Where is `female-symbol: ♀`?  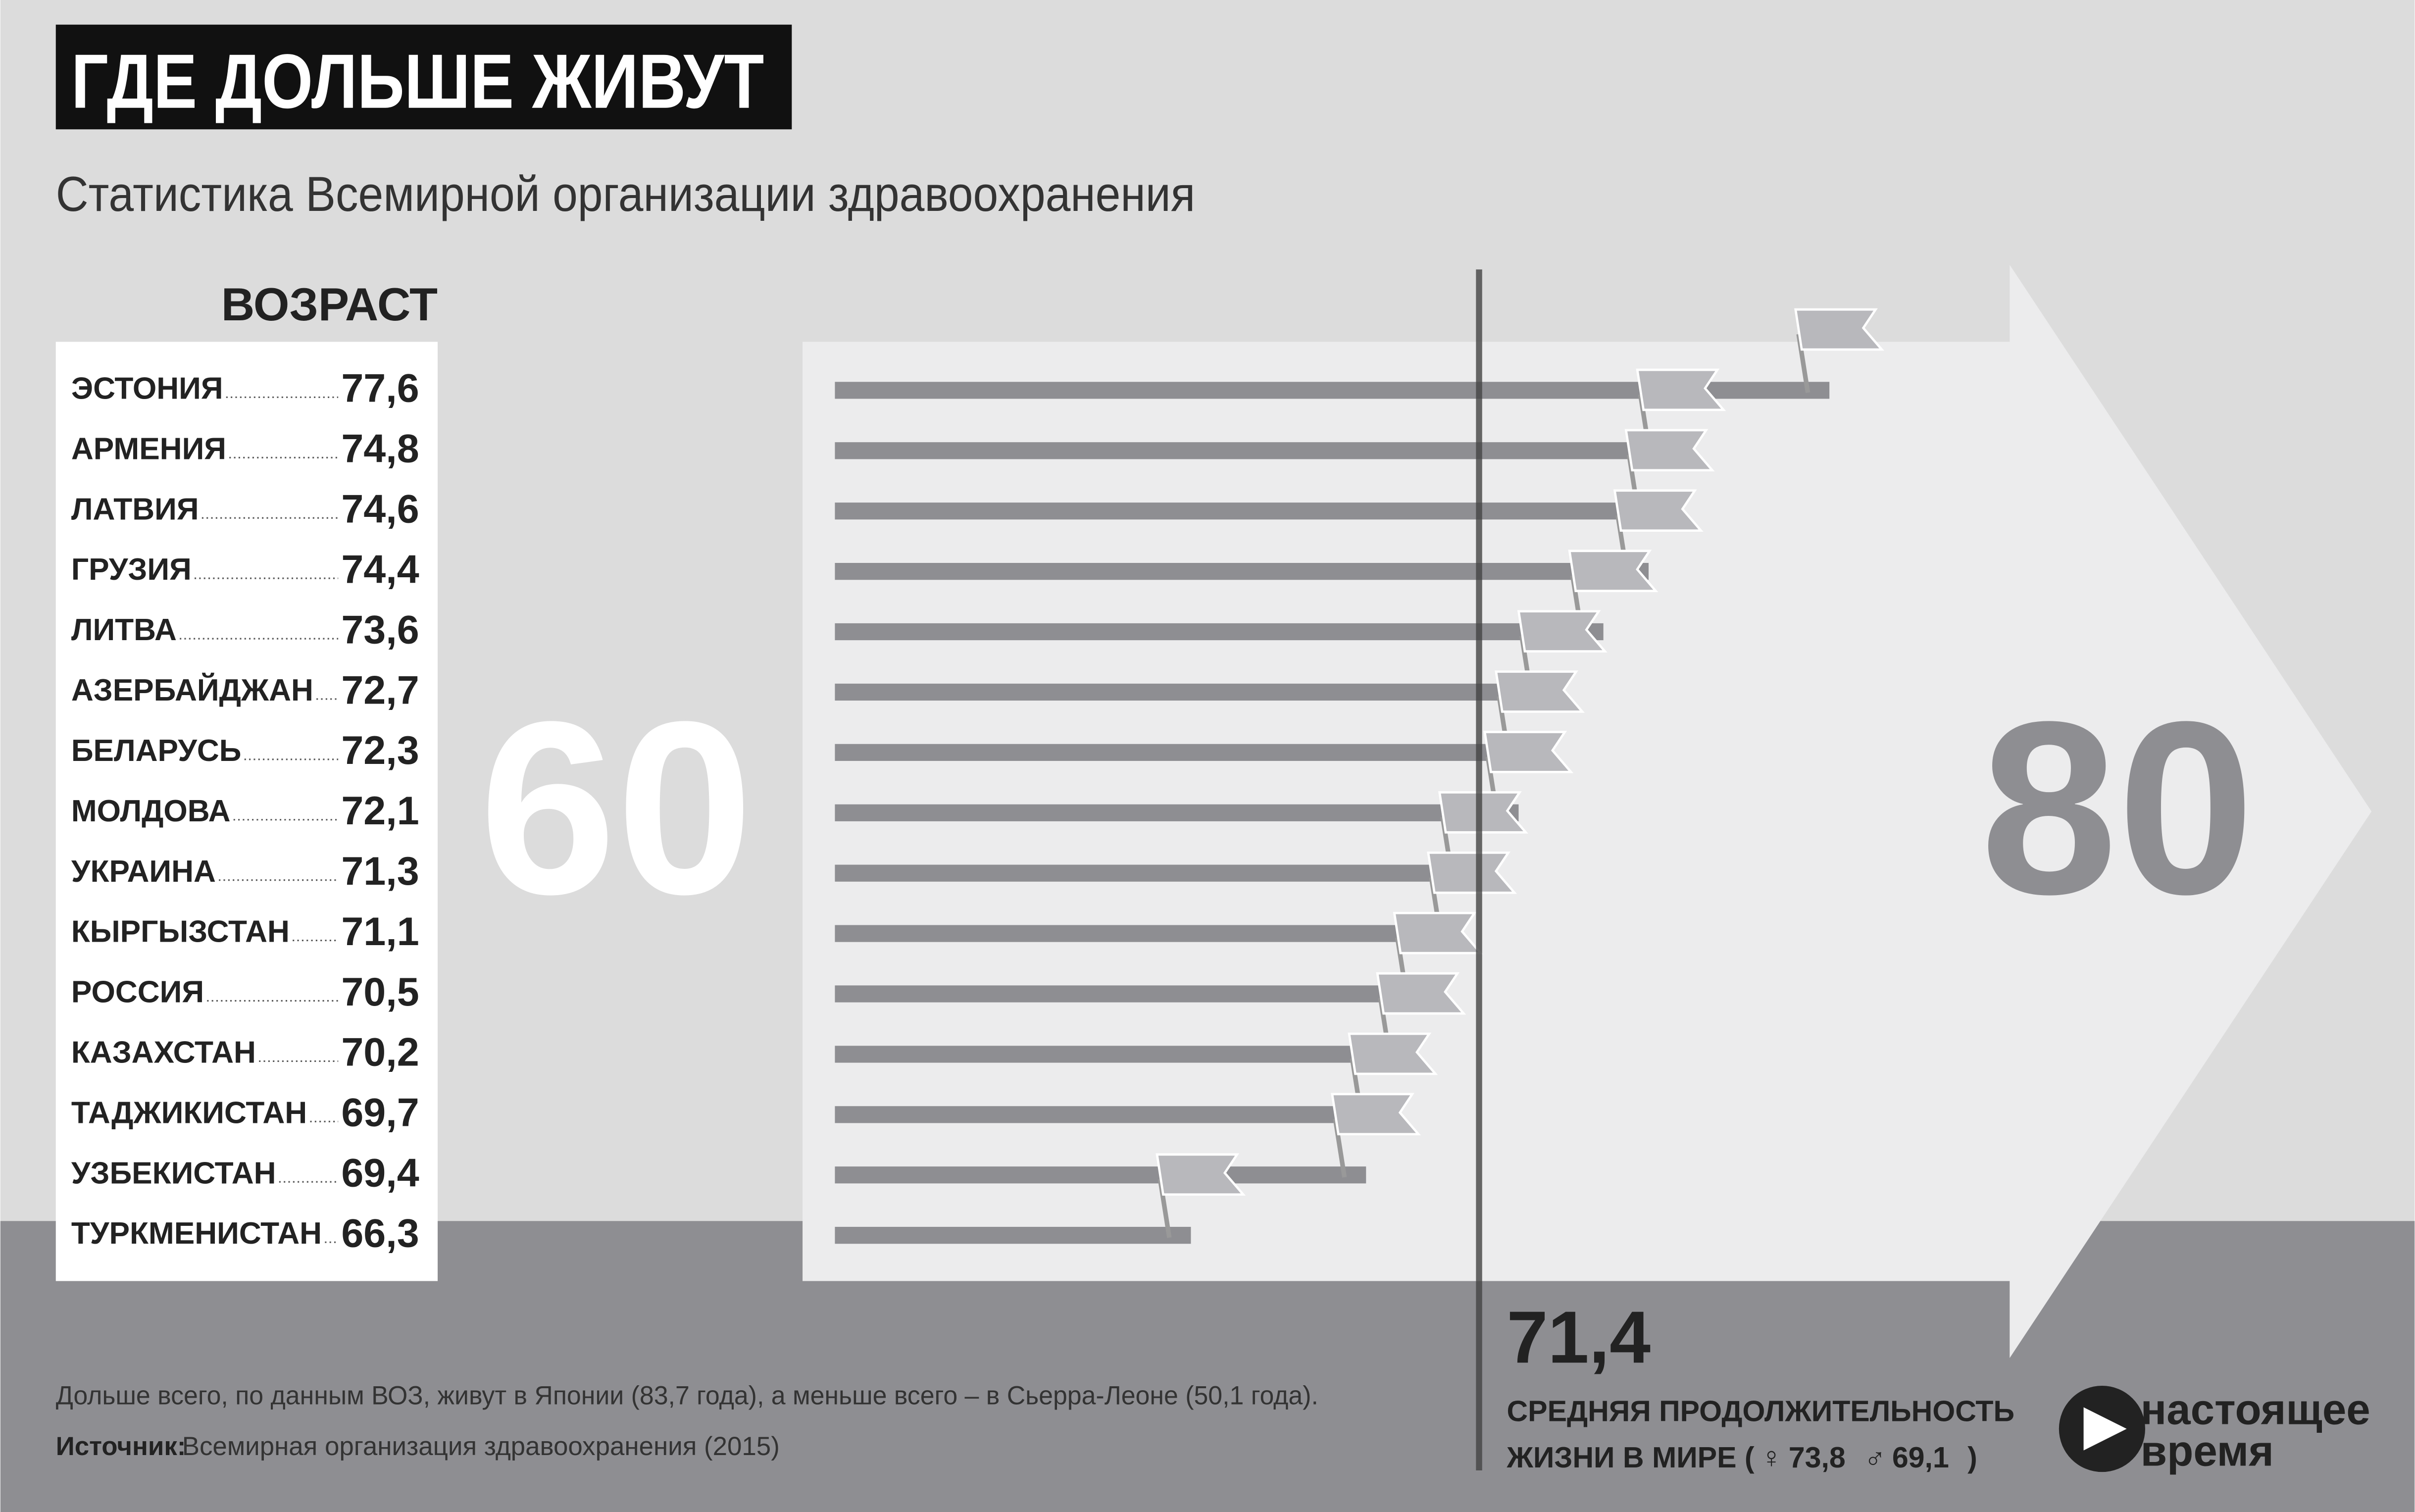 female-symbol: ♀ is located at coordinates (1771, 1457).